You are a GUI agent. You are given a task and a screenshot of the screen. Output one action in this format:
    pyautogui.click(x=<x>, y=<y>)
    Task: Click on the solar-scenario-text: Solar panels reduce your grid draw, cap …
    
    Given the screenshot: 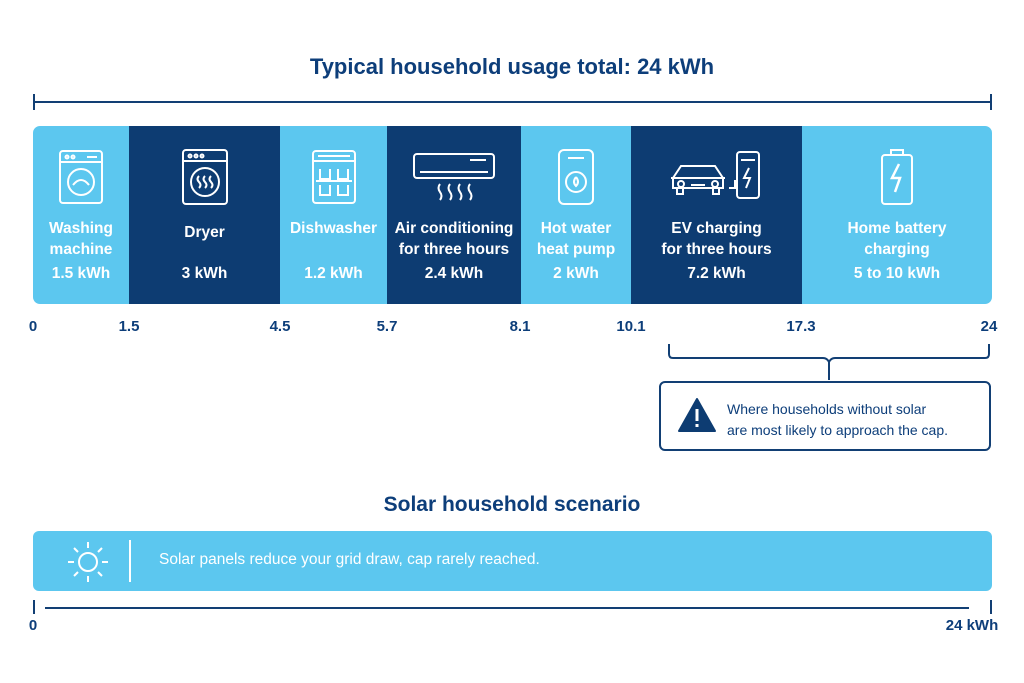 What is the action you would take?
    pyautogui.click(x=349, y=559)
    